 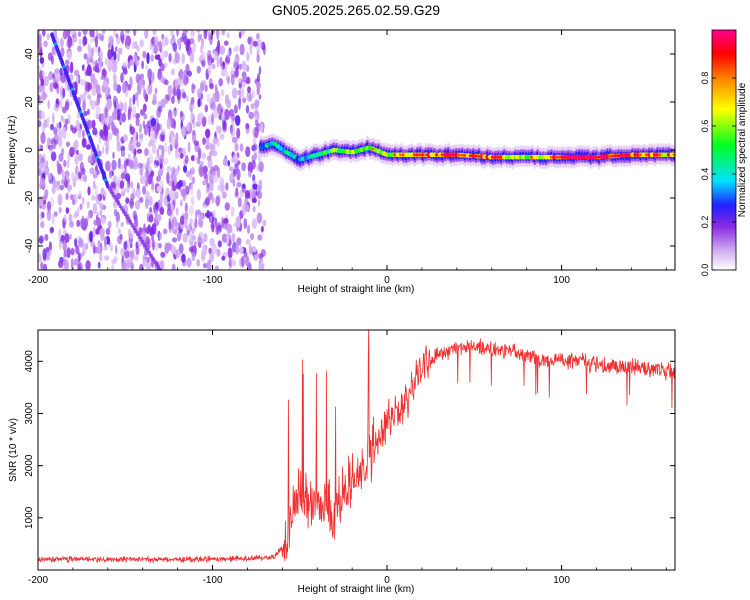 What do you see at coordinates (29, 517) in the screenshot?
I see `bottom-y-tick-label: 1000` at bounding box center [29, 517].